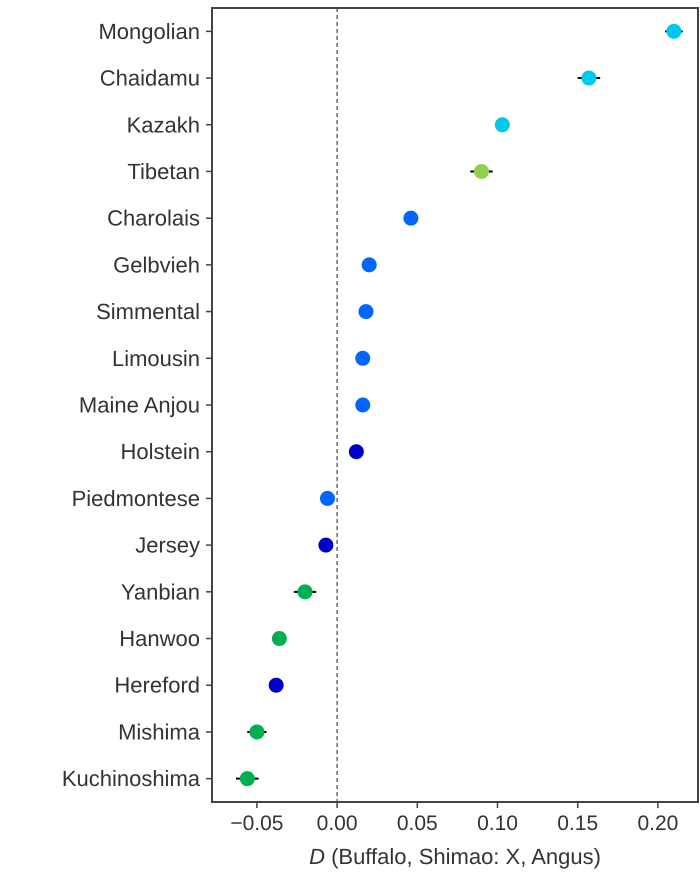 The height and width of the screenshot is (876, 700). What do you see at coordinates (337, 823) in the screenshot?
I see `x-tick-label: 0.00` at bounding box center [337, 823].